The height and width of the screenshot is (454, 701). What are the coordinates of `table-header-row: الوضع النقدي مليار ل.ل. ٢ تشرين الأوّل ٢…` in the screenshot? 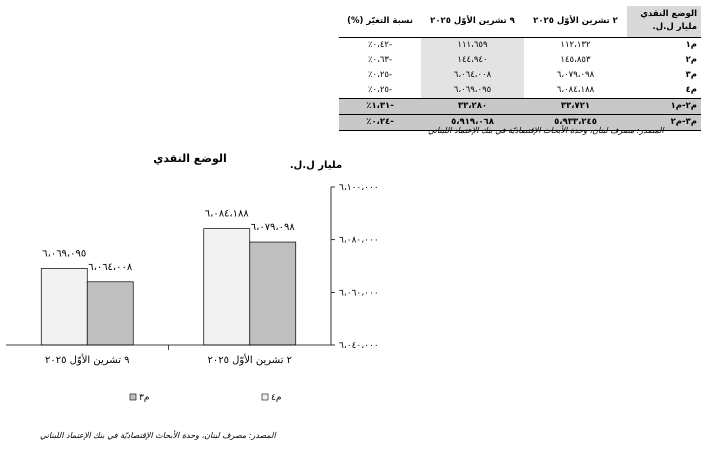 It's located at (520, 22).